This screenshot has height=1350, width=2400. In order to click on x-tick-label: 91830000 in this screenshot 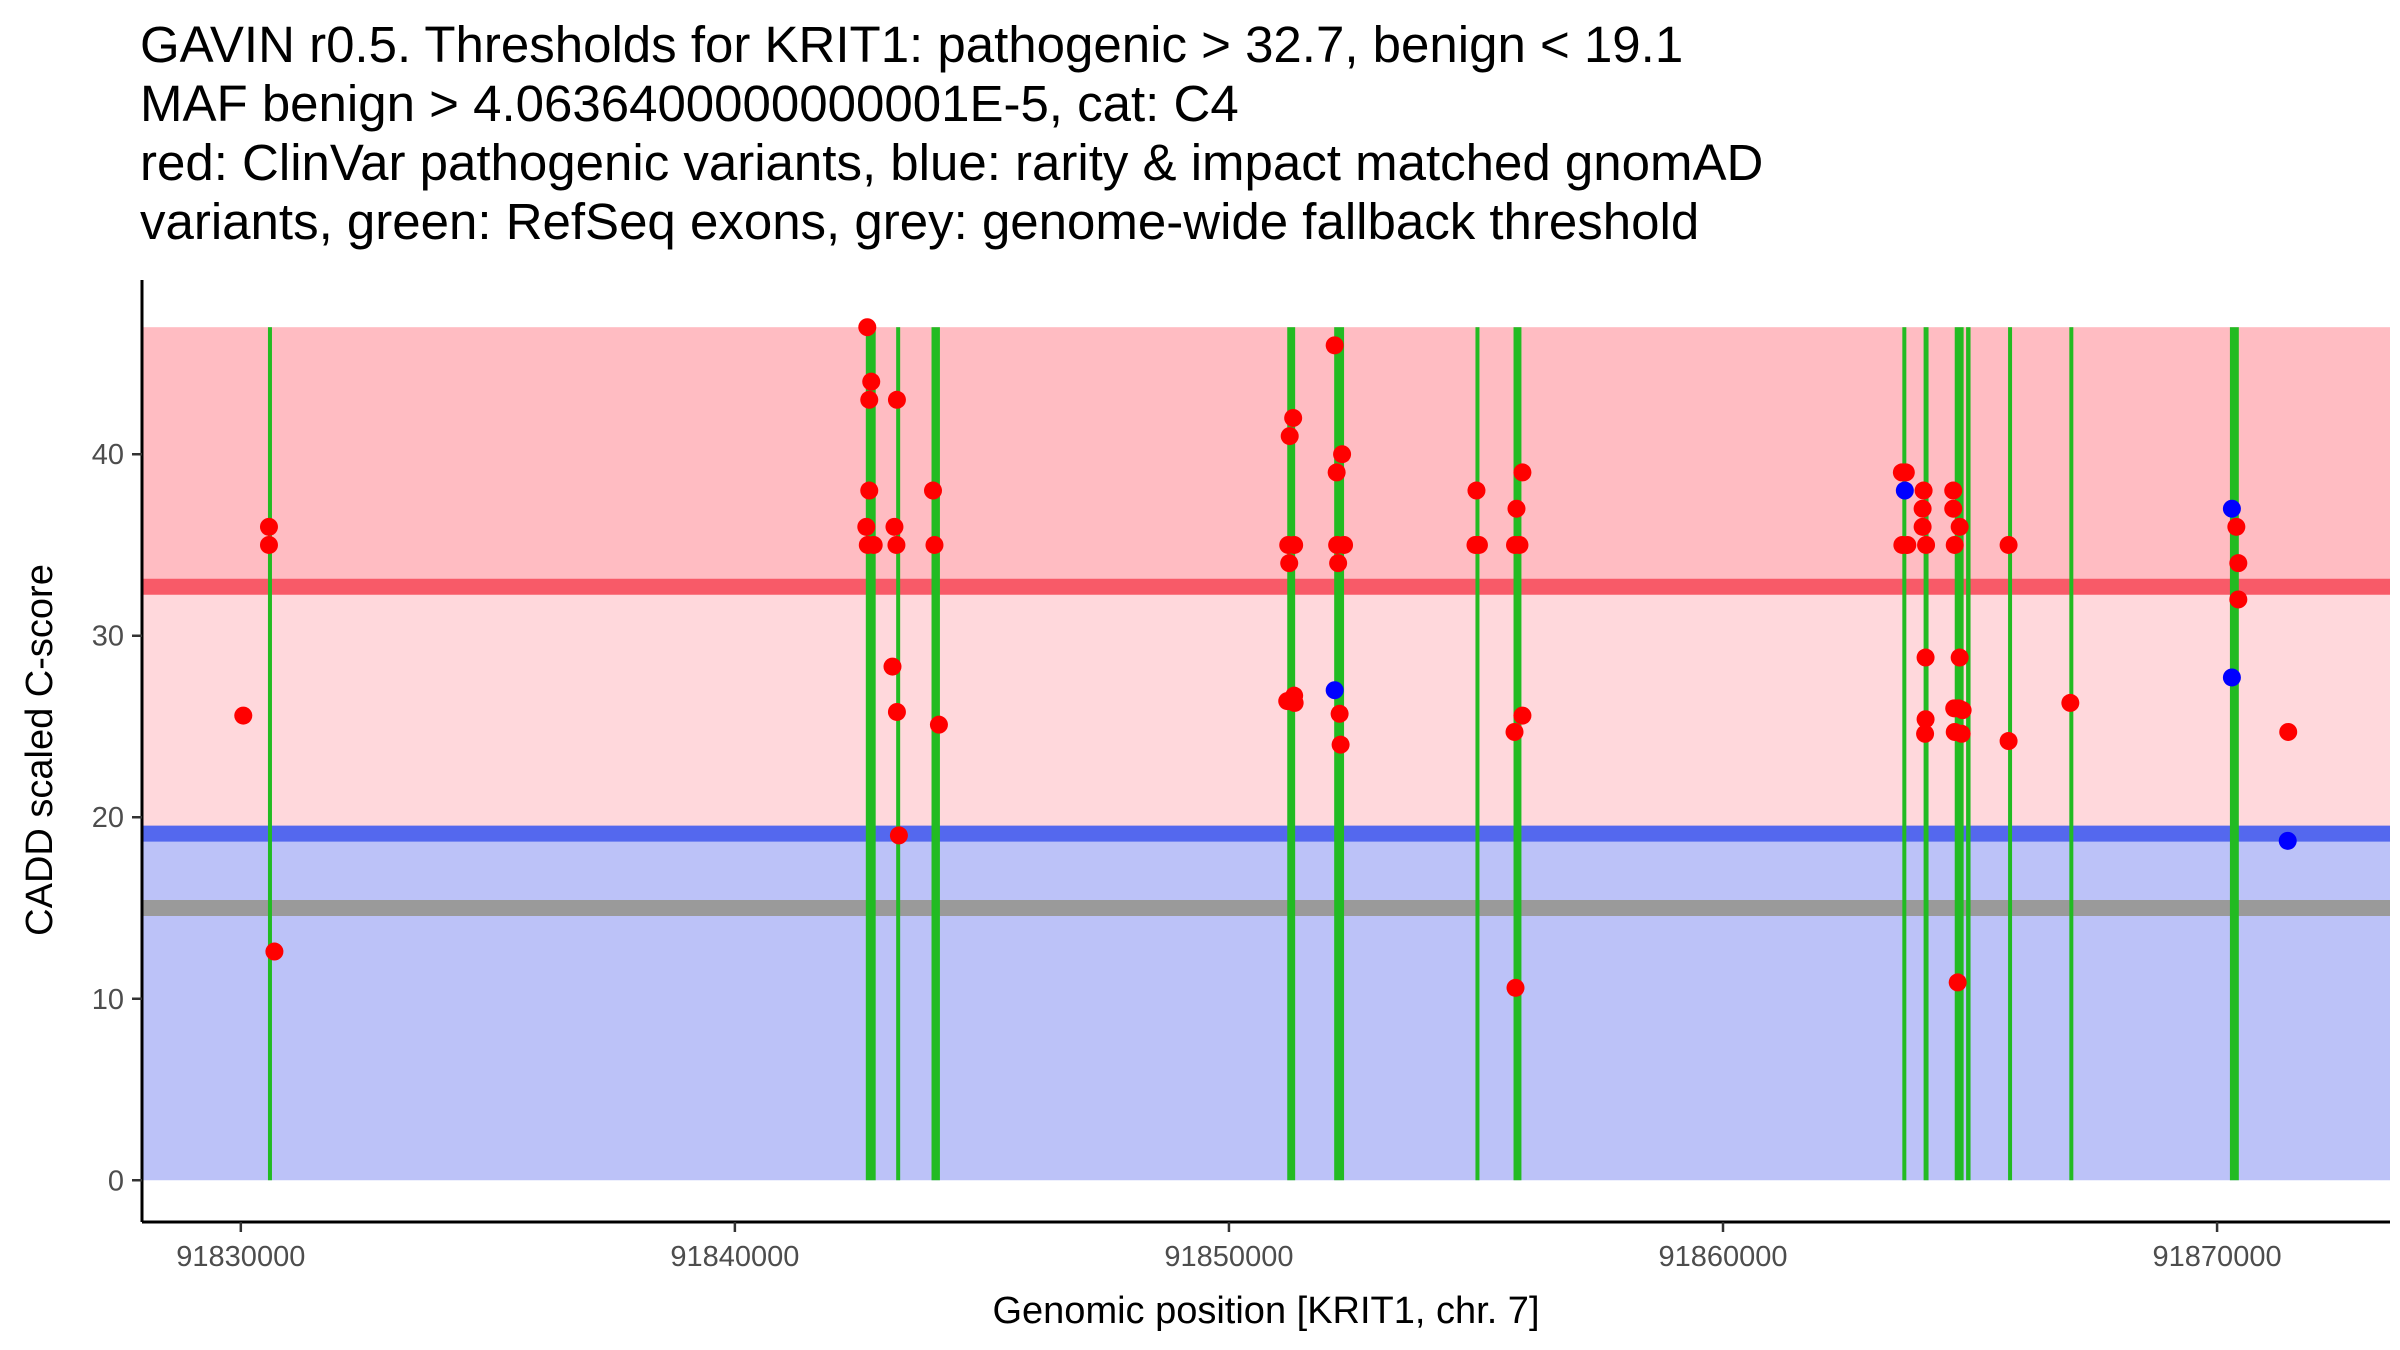, I will do `click(240, 1257)`.